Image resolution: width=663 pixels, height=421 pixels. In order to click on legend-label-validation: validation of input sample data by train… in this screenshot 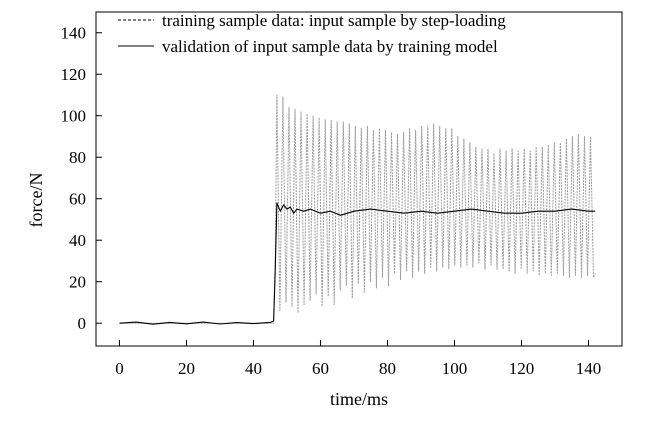, I will do `click(330, 46)`.